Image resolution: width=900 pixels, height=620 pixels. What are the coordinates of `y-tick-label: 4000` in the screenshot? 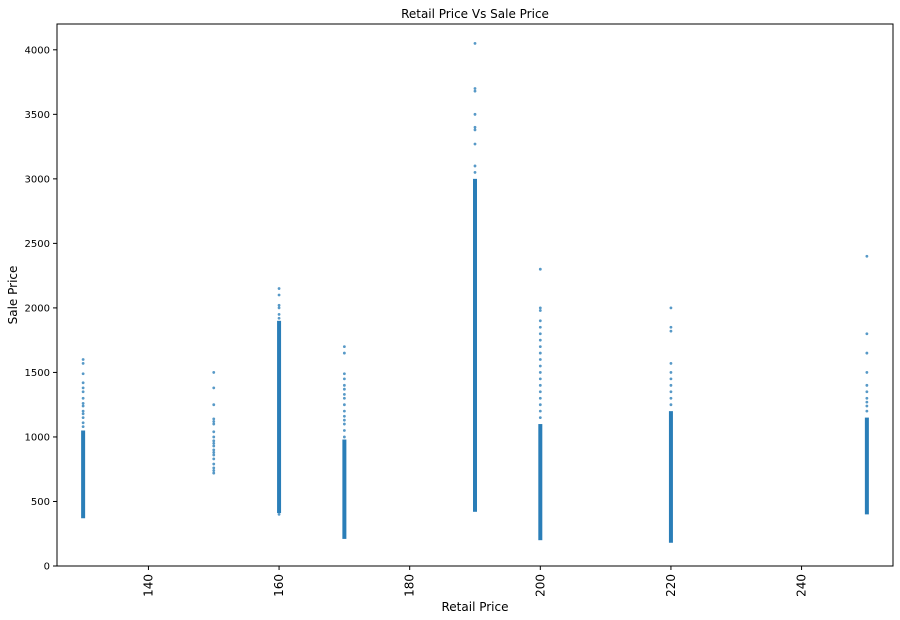 It's located at (37, 50).